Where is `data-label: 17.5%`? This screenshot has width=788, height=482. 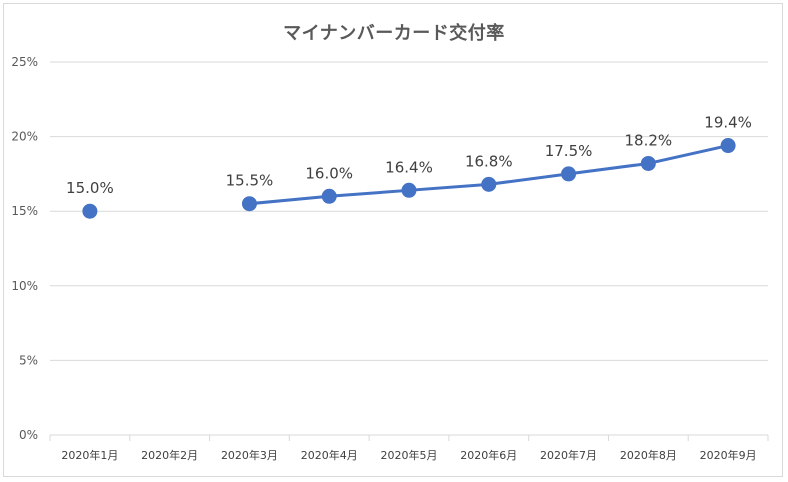 data-label: 17.5% is located at coordinates (569, 151).